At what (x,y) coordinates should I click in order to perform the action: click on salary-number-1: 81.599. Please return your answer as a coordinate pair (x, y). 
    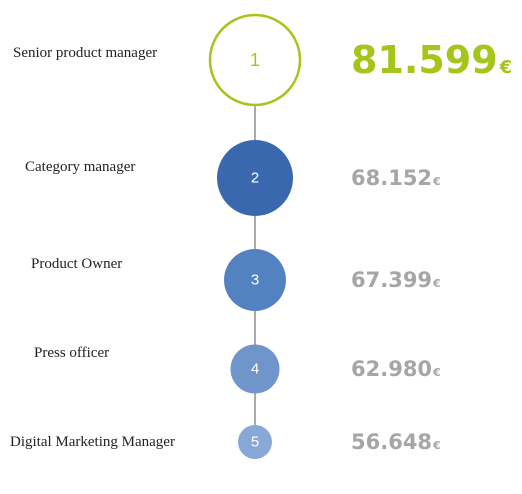
    Looking at the image, I should click on (424, 60).